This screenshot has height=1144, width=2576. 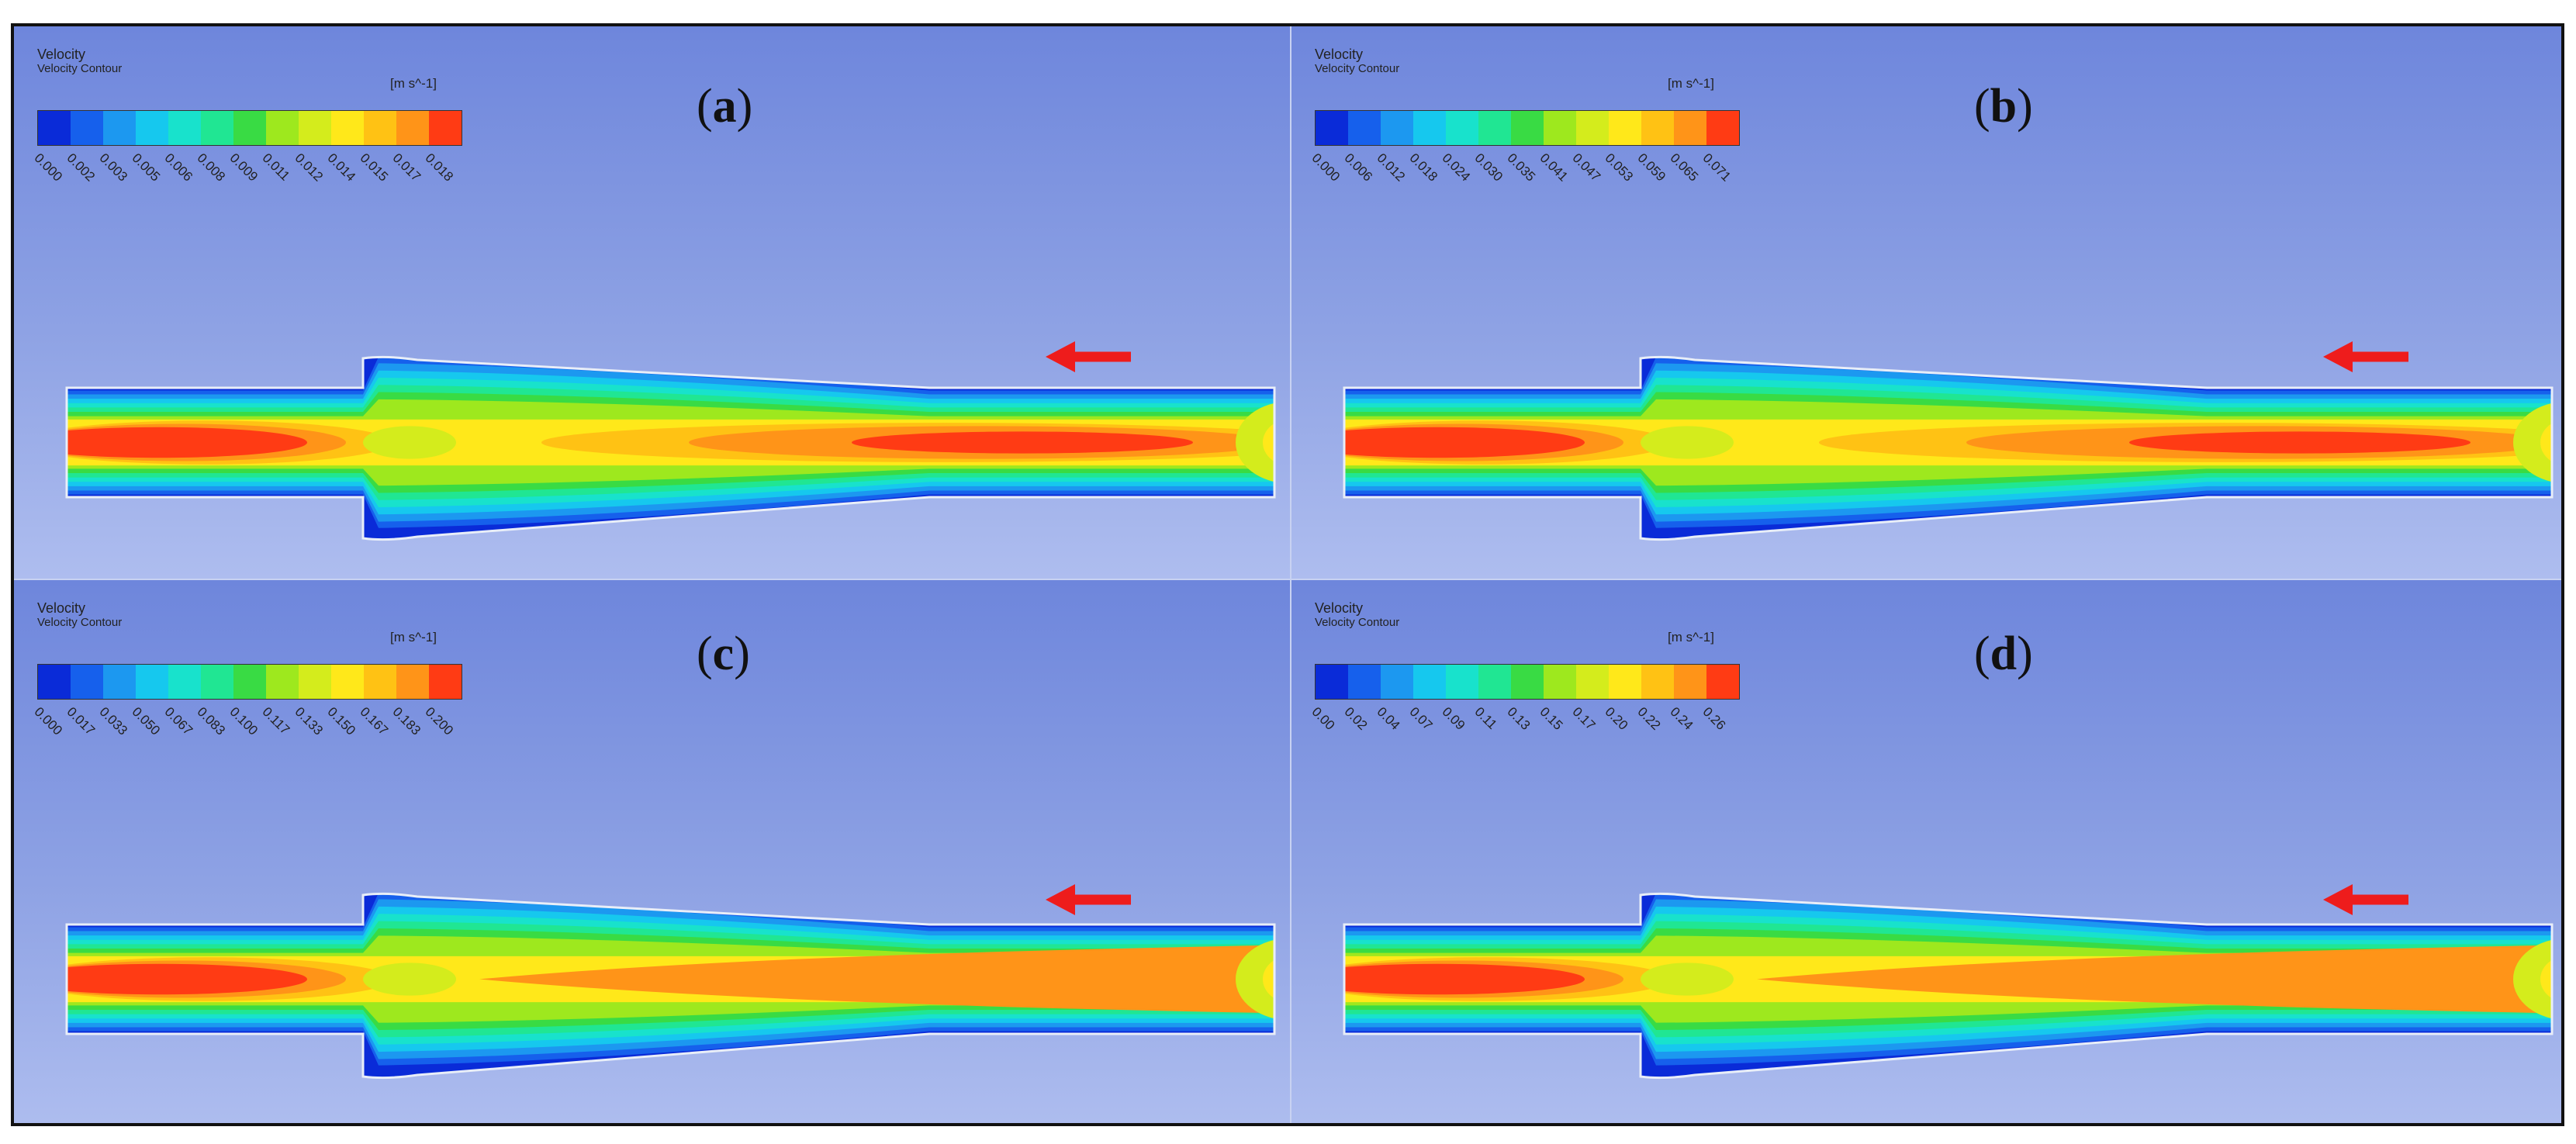 I want to click on panel-label: (c), so click(x=723, y=654).